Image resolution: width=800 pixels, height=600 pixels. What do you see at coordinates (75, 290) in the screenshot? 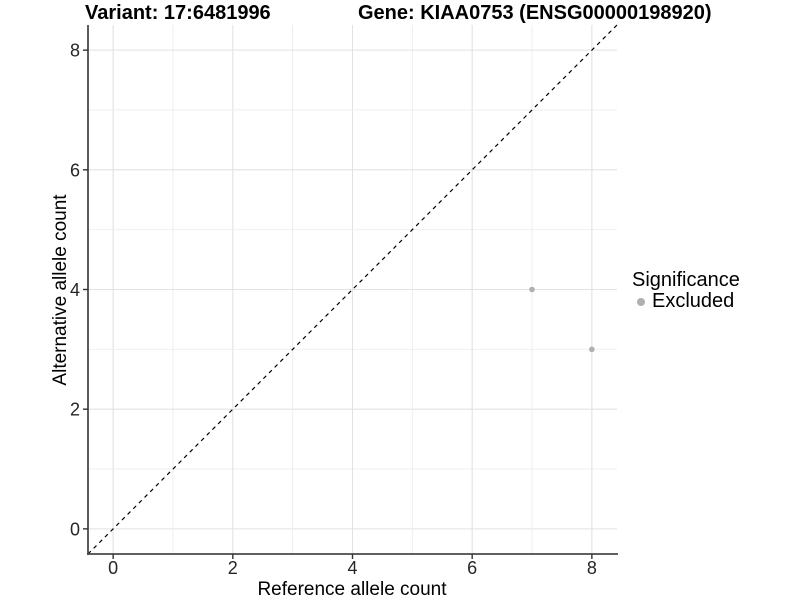
I see `y-tick-label: 4` at bounding box center [75, 290].